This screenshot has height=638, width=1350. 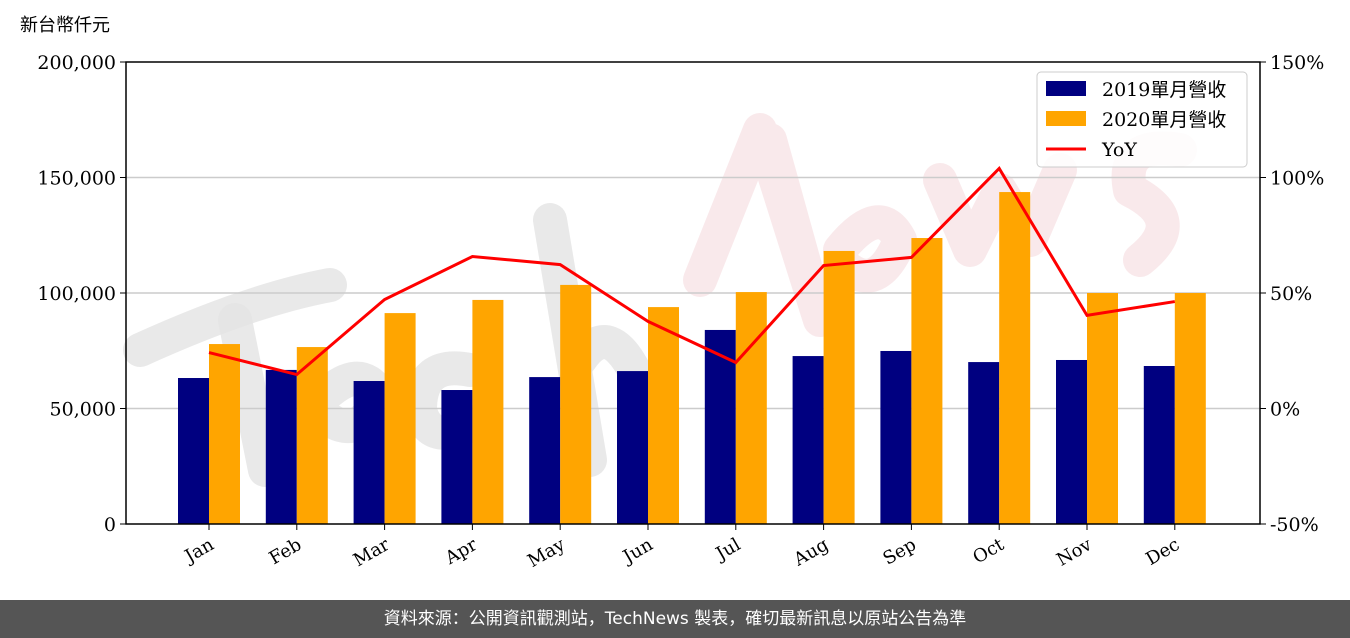 What do you see at coordinates (728, 550) in the screenshot?
I see `x-tick-label: Jul` at bounding box center [728, 550].